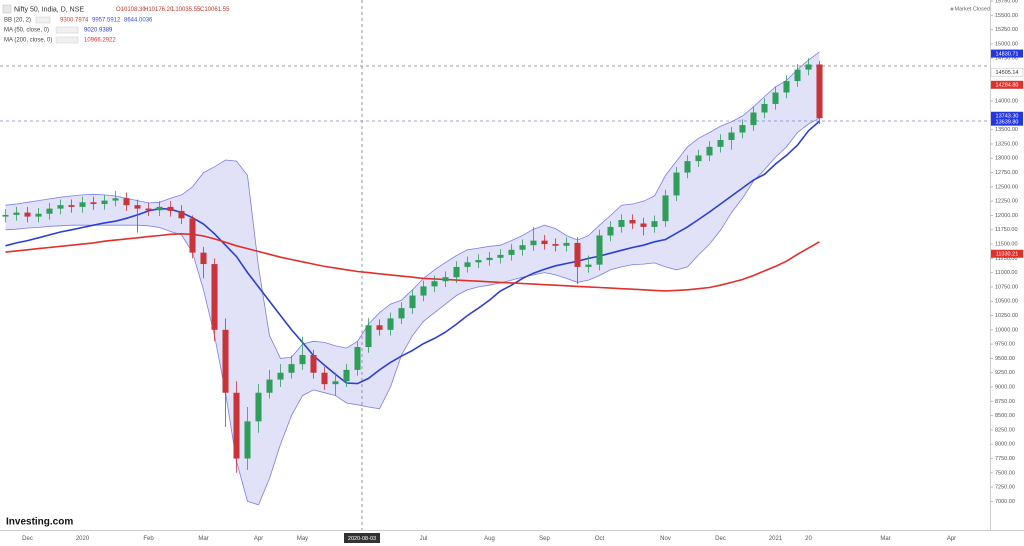 The height and width of the screenshot is (546, 1024). I want to click on y-tick-label: 7250.00, so click(1005, 488).